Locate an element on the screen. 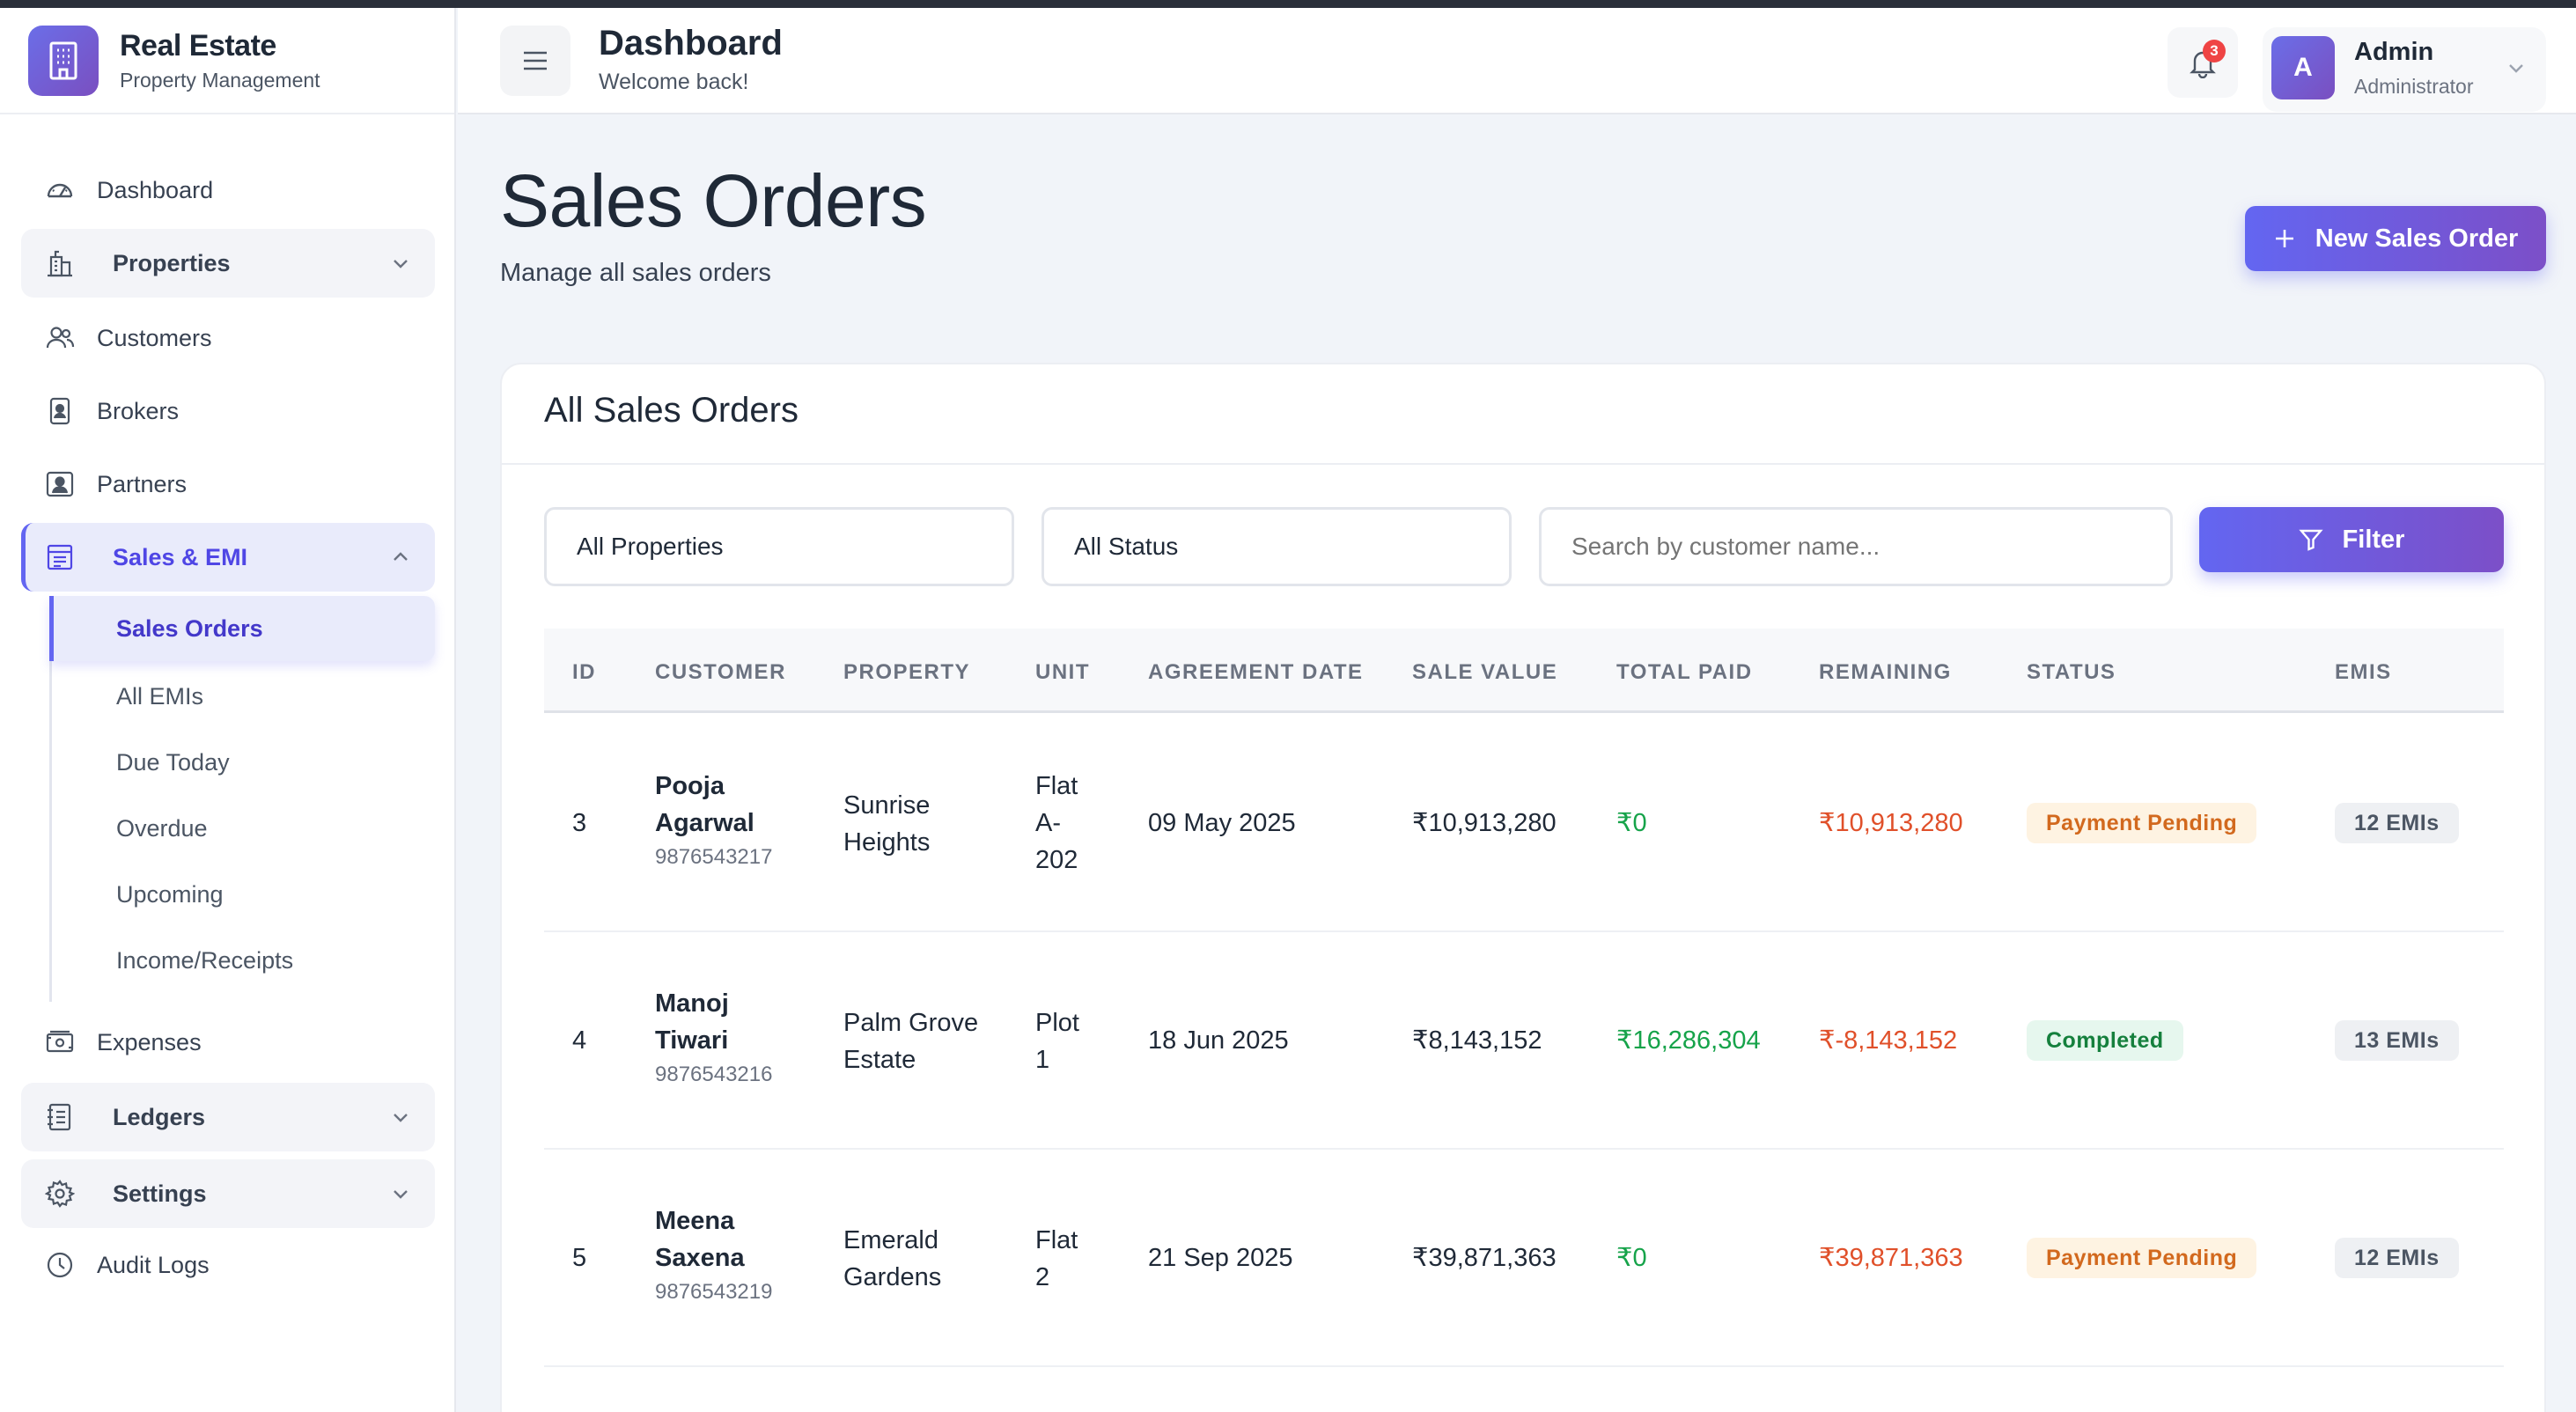  cell-customer: Meena Saxena 9876543219 is located at coordinates (714, 1255).